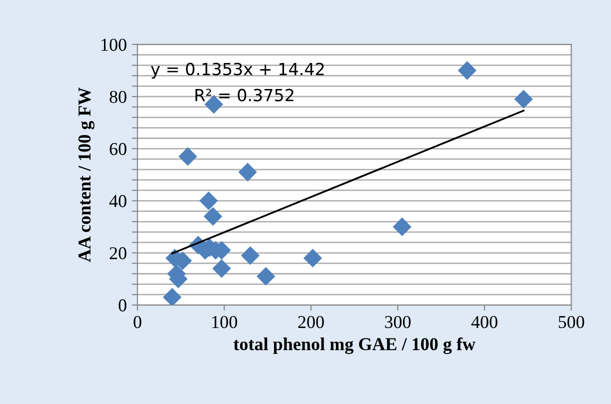 The image size is (611, 404). I want to click on y-axis-title: AA content / 100 g FW, so click(86, 174).